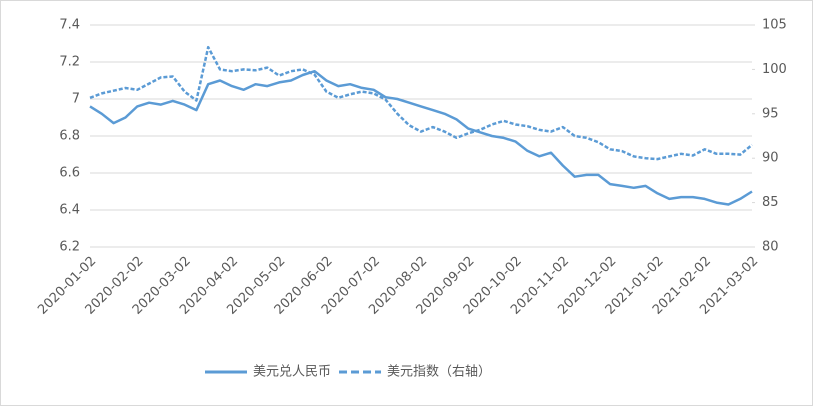  What do you see at coordinates (69, 62) in the screenshot?
I see `y-tick-label: 7.2` at bounding box center [69, 62].